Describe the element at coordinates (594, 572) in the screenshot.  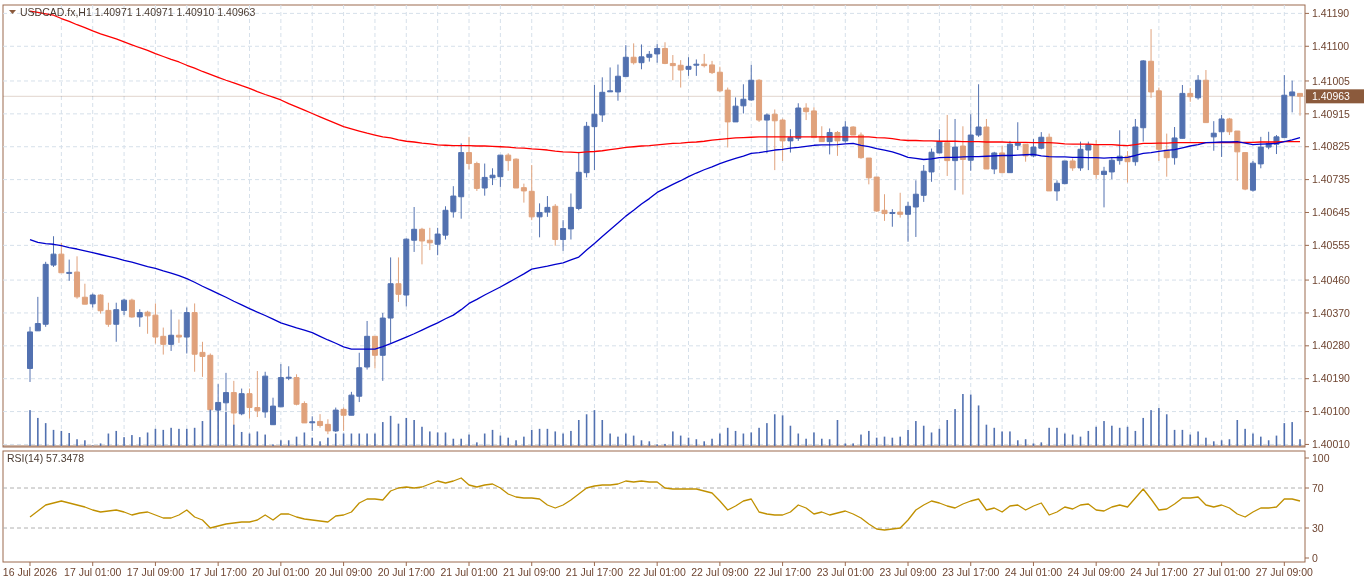
I see `x-tick-label: 21 Jul 17:00` at that location.